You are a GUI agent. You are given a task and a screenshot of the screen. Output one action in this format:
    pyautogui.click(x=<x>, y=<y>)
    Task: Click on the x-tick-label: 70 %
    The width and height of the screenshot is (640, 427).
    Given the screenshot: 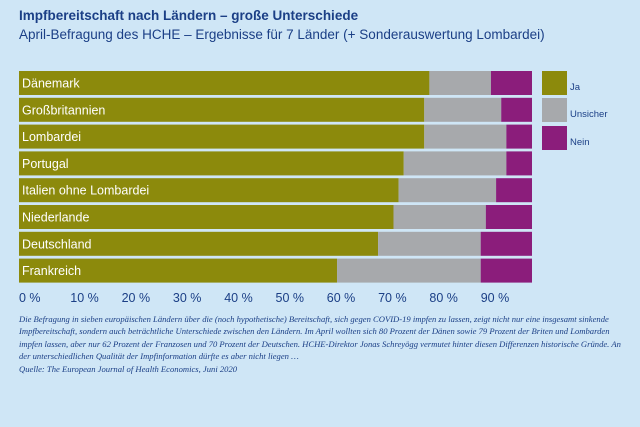 What is the action you would take?
    pyautogui.click(x=392, y=298)
    